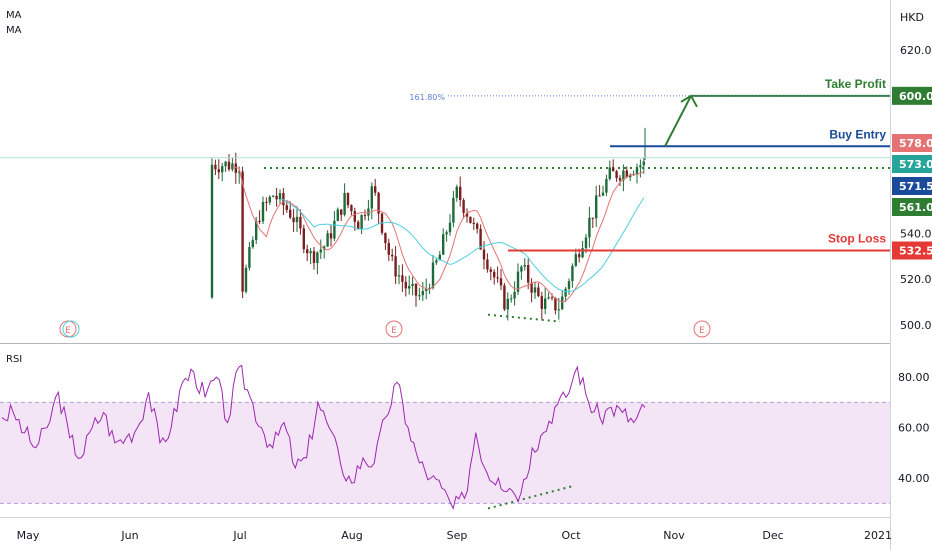  I want to click on earnings-marker, so click(394, 329).